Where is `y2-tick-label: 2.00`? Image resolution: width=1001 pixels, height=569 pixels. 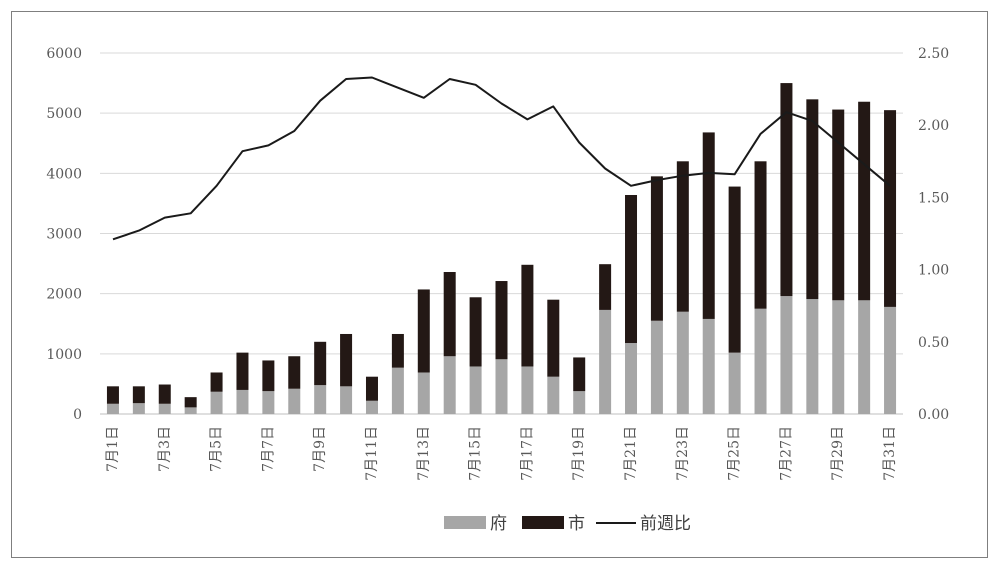
y2-tick-label: 2.00 is located at coordinates (933, 126).